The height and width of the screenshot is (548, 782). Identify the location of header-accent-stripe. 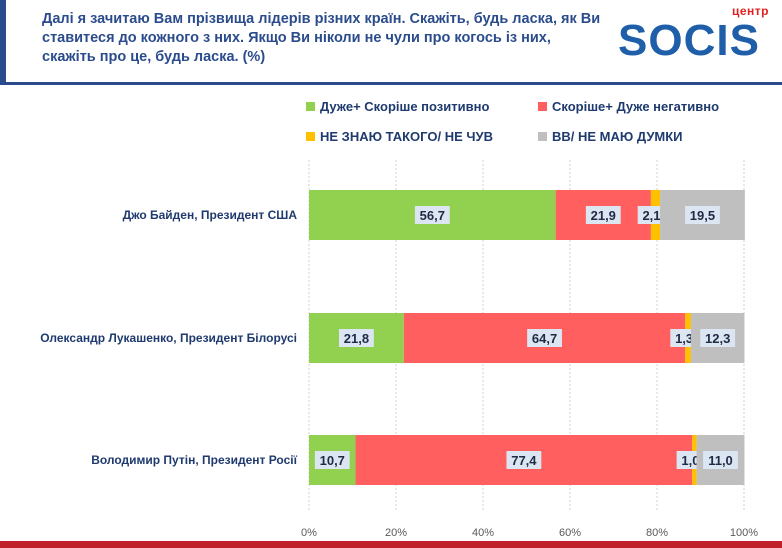
(3, 41).